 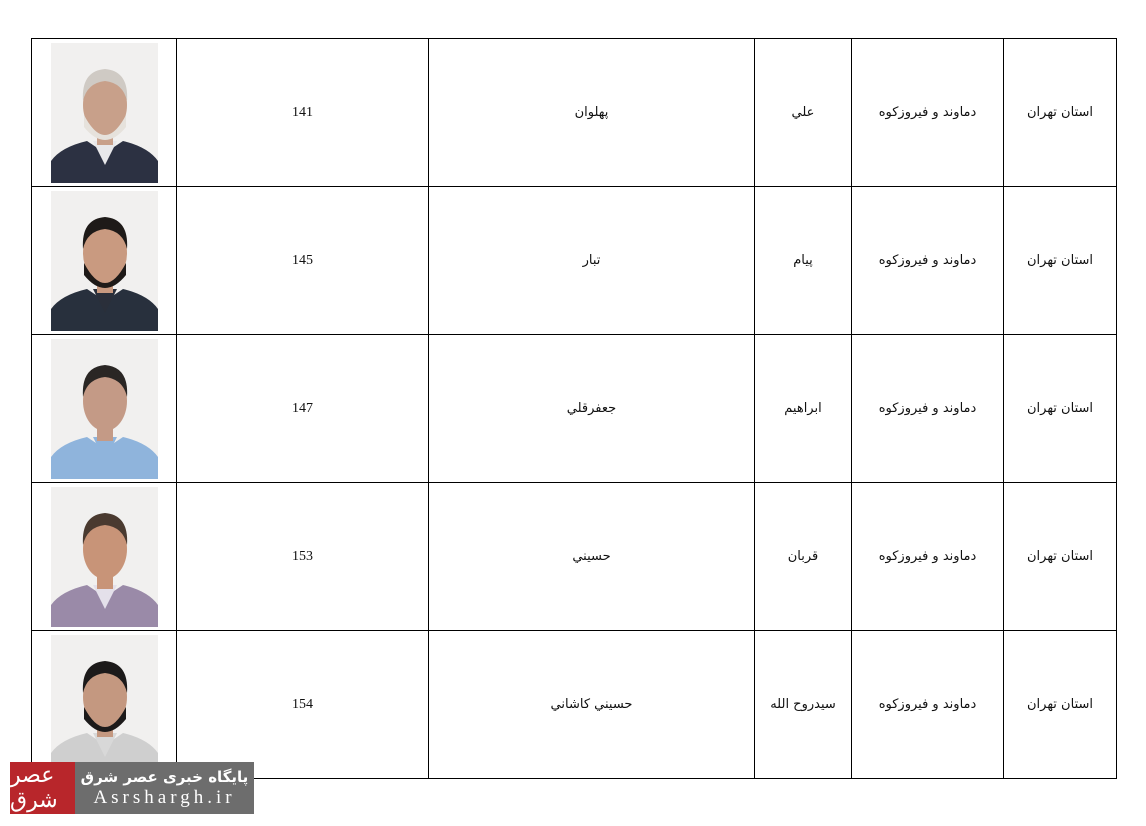 What do you see at coordinates (591, 408) in the screenshot?
I see `last-name: جعفرقلي` at bounding box center [591, 408].